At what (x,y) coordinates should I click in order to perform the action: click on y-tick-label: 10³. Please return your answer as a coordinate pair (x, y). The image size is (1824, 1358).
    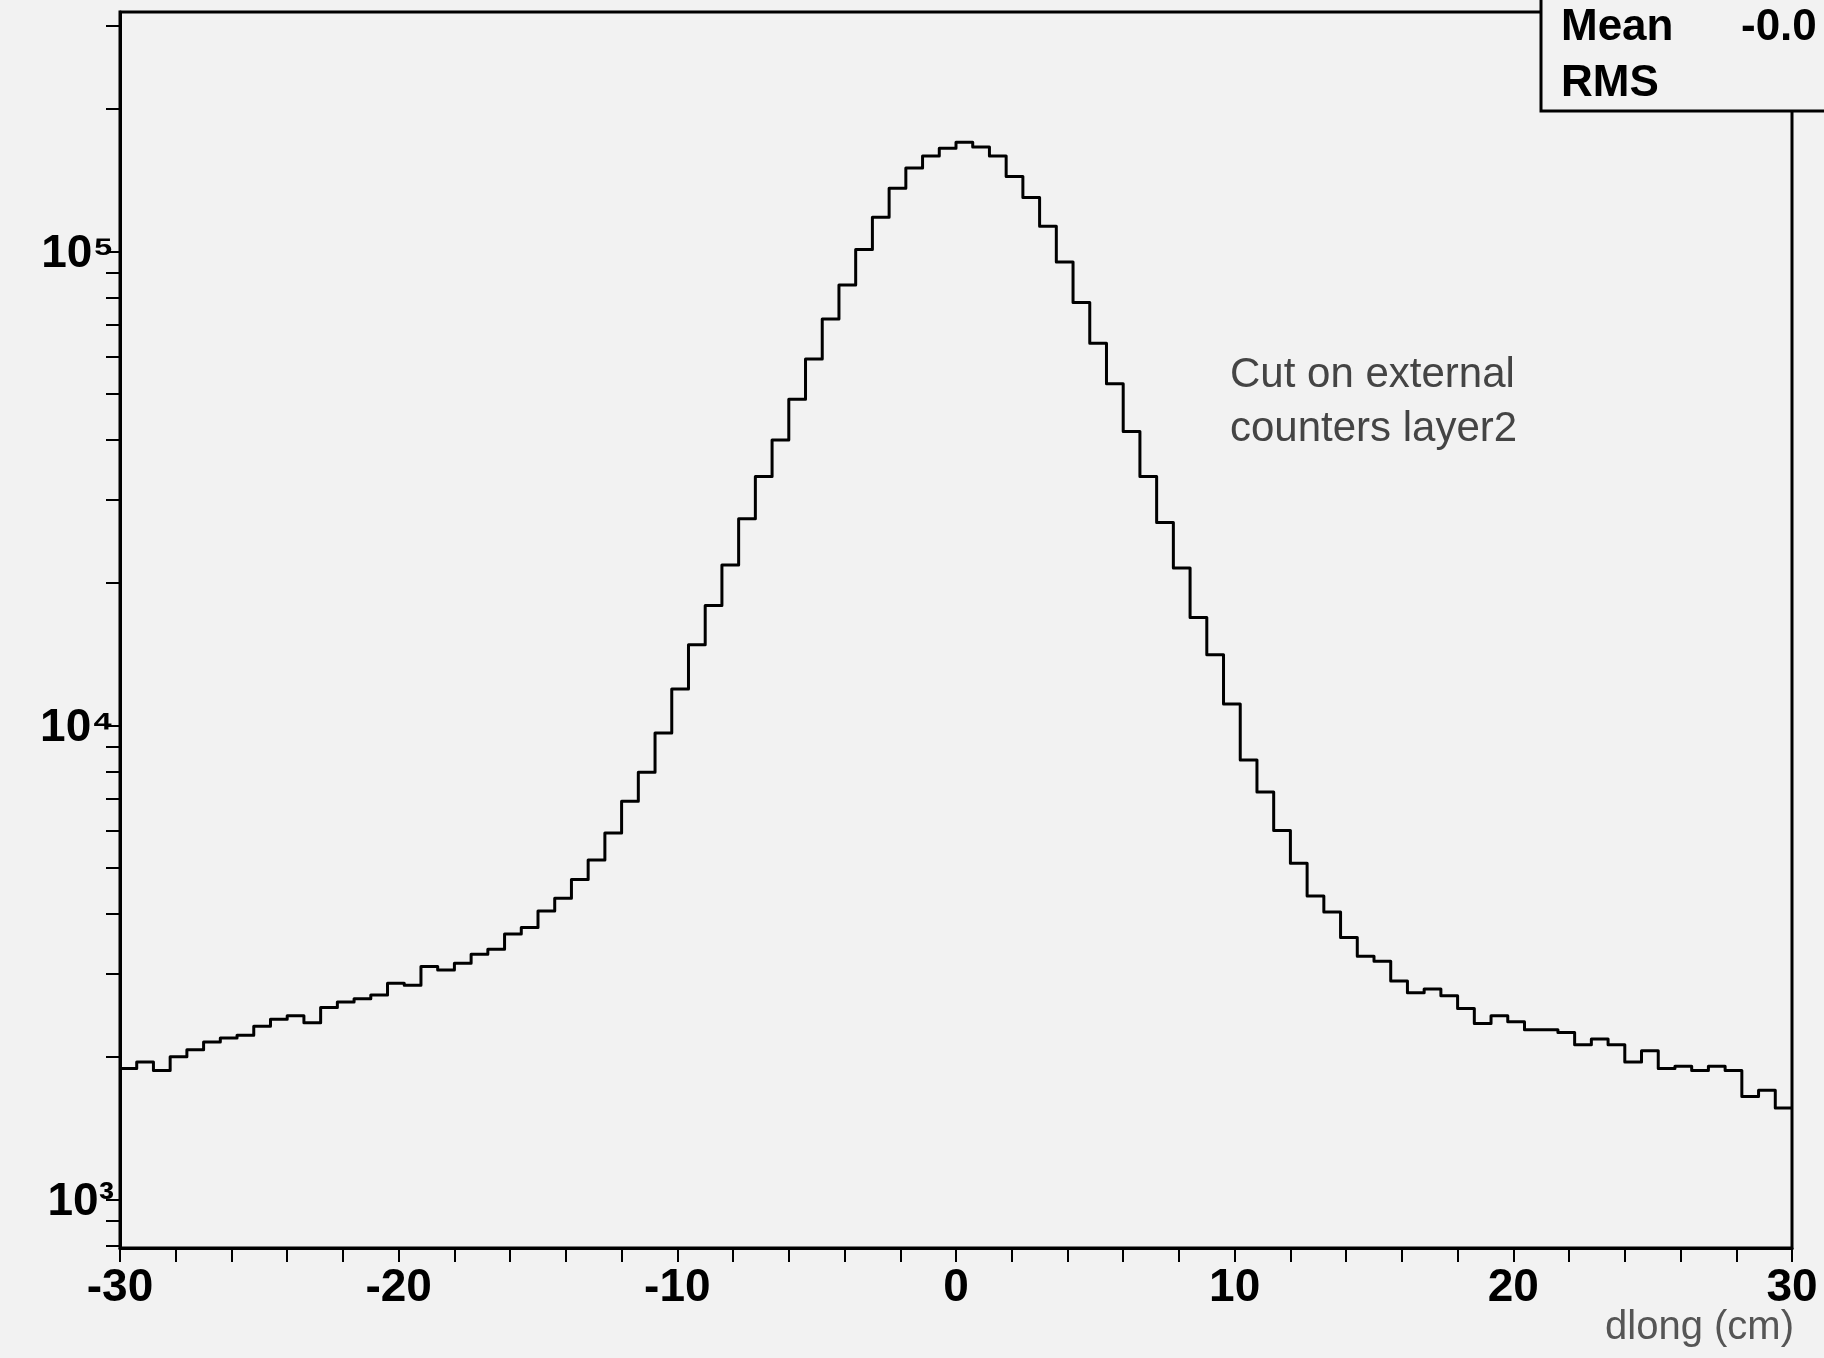
    Looking at the image, I should click on (80, 1199).